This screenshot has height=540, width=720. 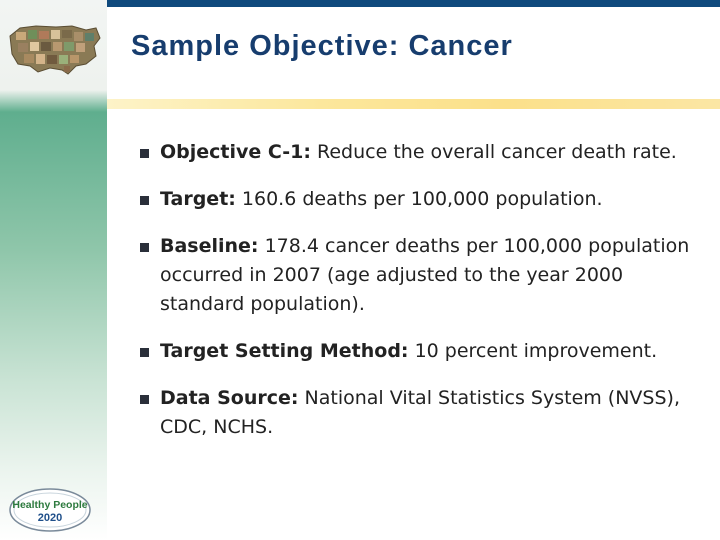 What do you see at coordinates (49, 505) in the screenshot?
I see `logo-line1: Healthy People` at bounding box center [49, 505].